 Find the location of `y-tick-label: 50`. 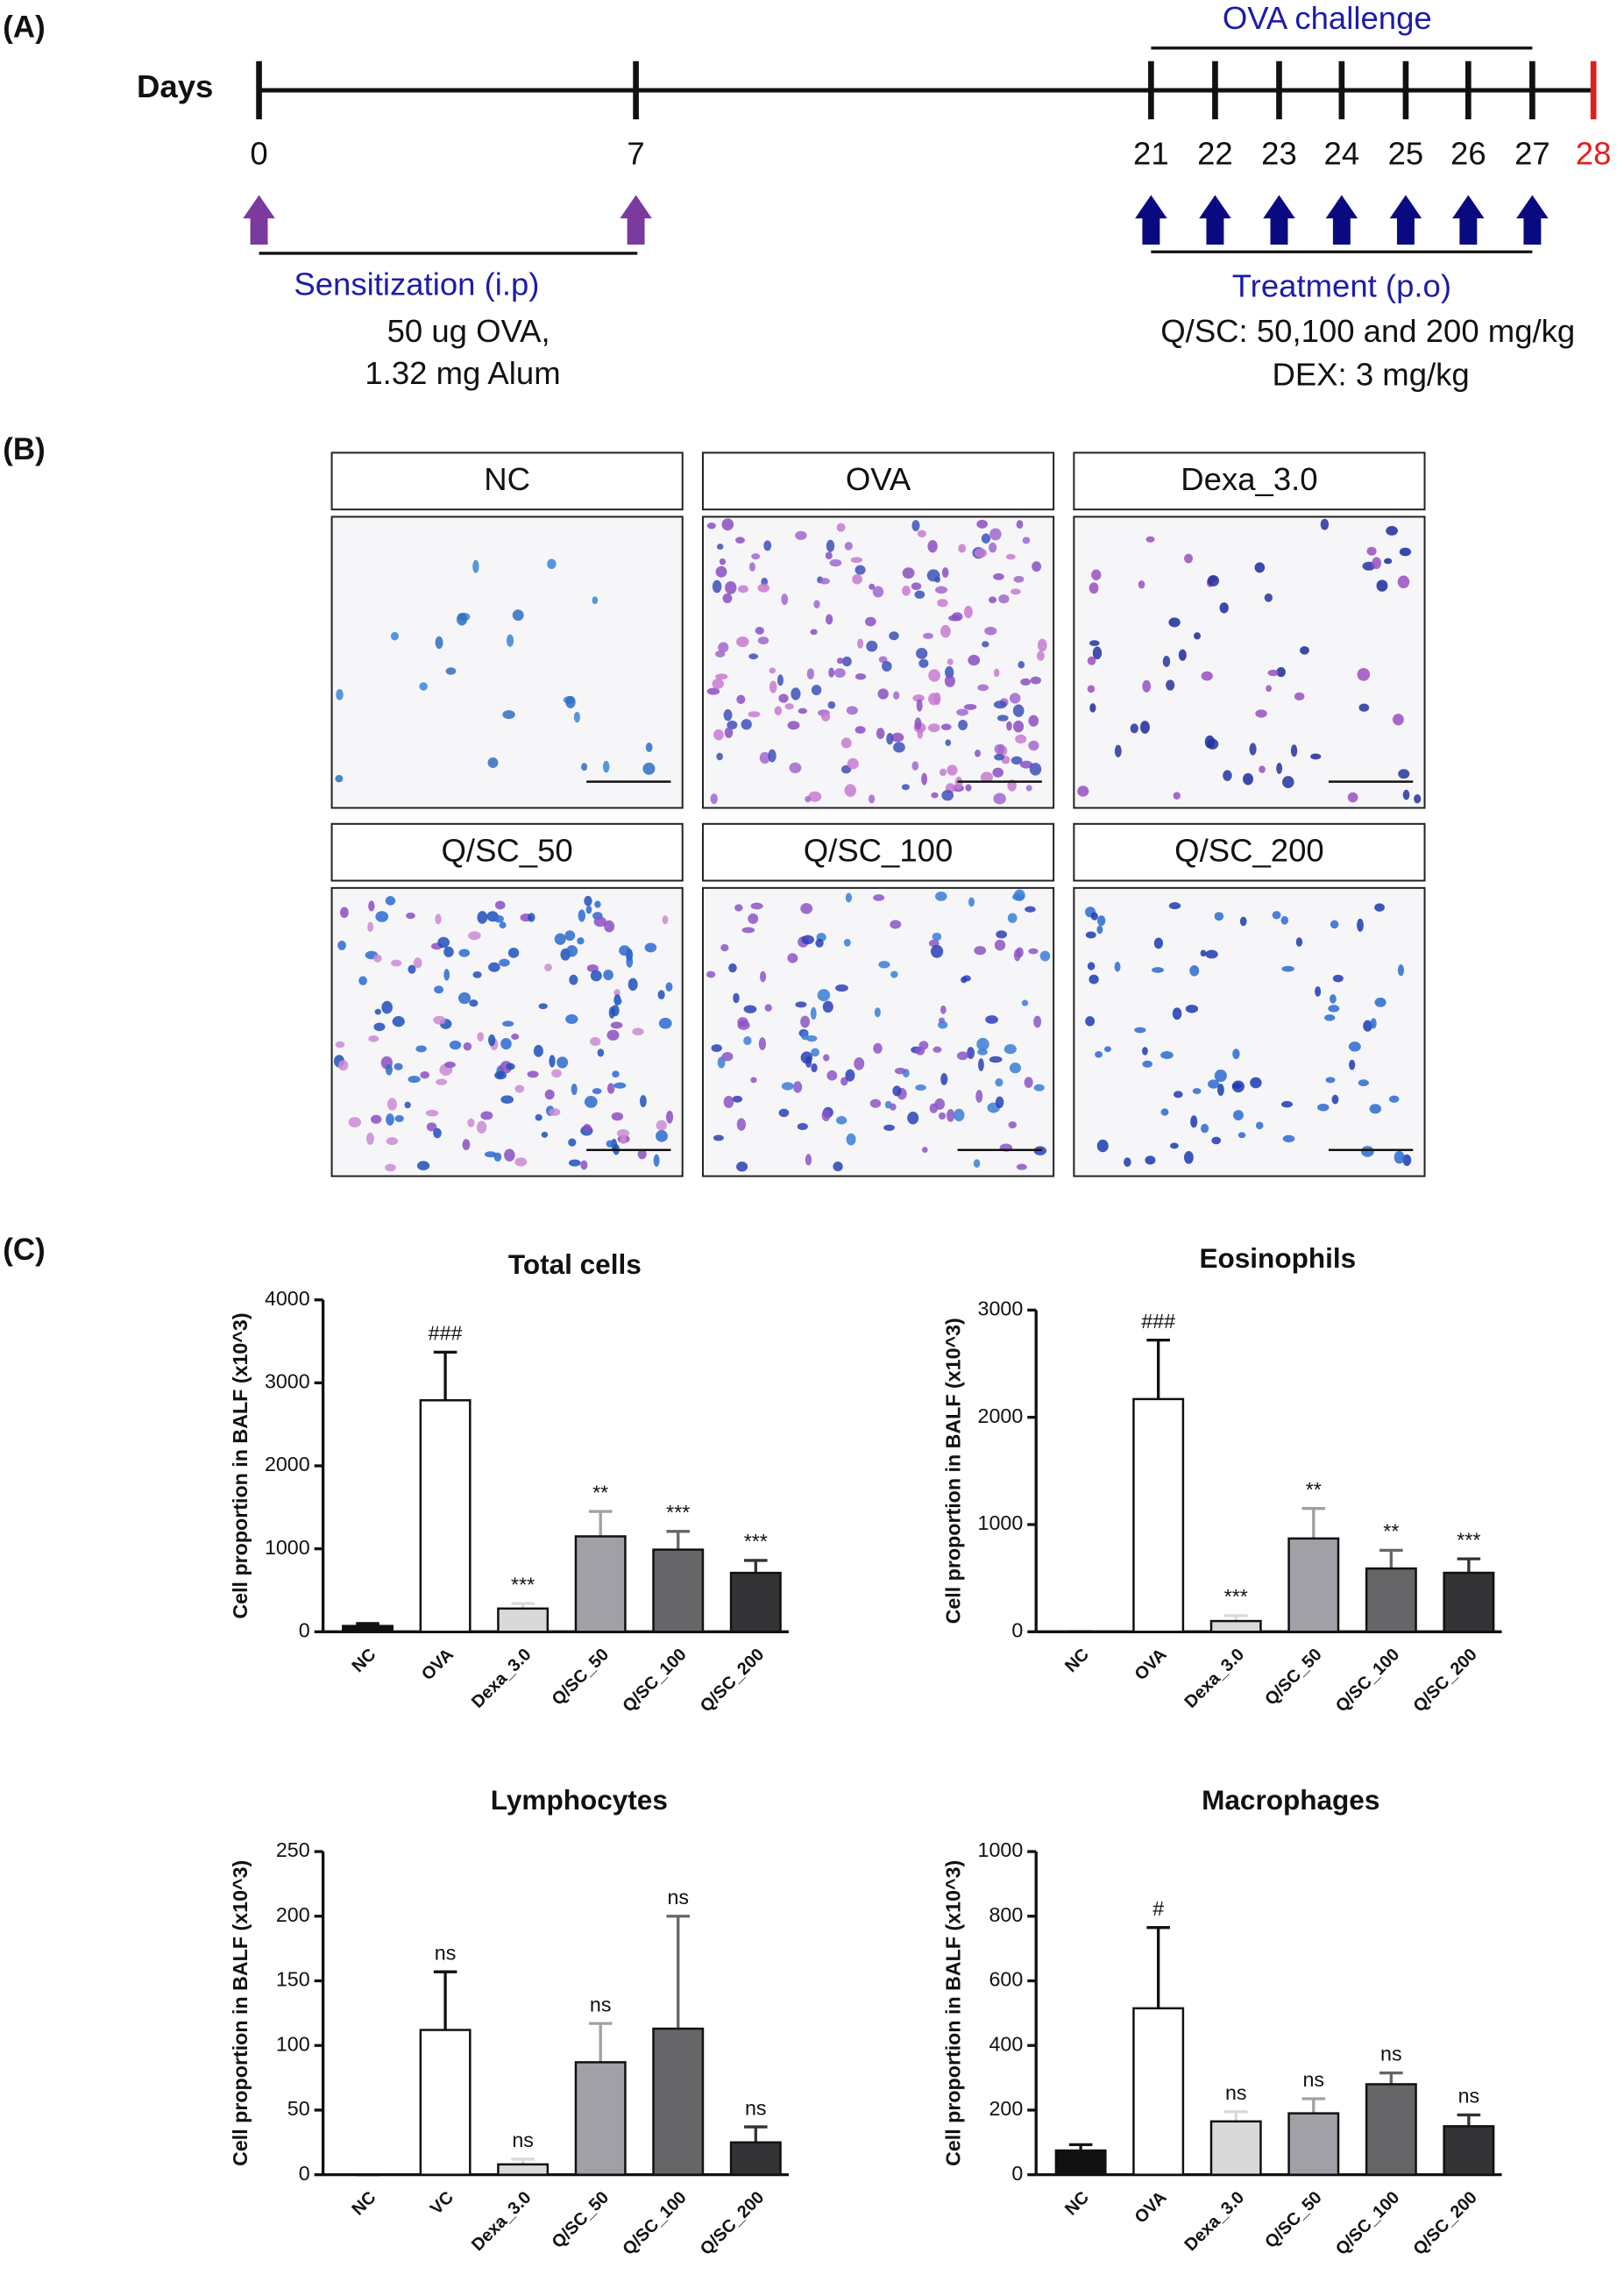

y-tick-label: 50 is located at coordinates (298, 2108).